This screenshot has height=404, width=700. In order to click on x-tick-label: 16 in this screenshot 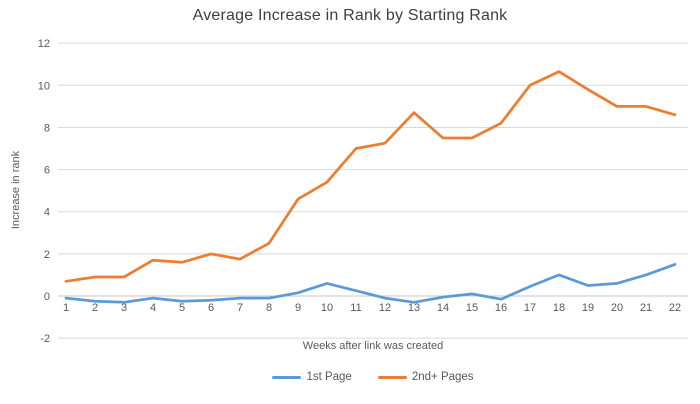, I will do `click(501, 308)`.